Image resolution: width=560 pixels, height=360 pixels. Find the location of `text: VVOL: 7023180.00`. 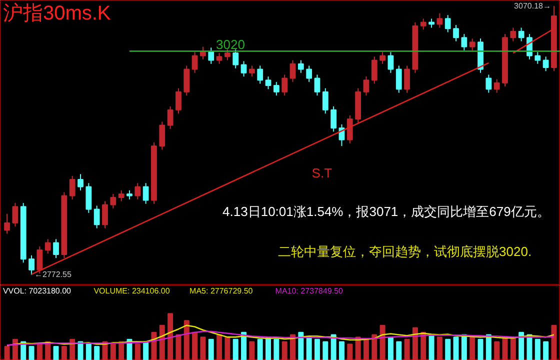

text: VVOL: 7023180.00 is located at coordinates (37, 291).